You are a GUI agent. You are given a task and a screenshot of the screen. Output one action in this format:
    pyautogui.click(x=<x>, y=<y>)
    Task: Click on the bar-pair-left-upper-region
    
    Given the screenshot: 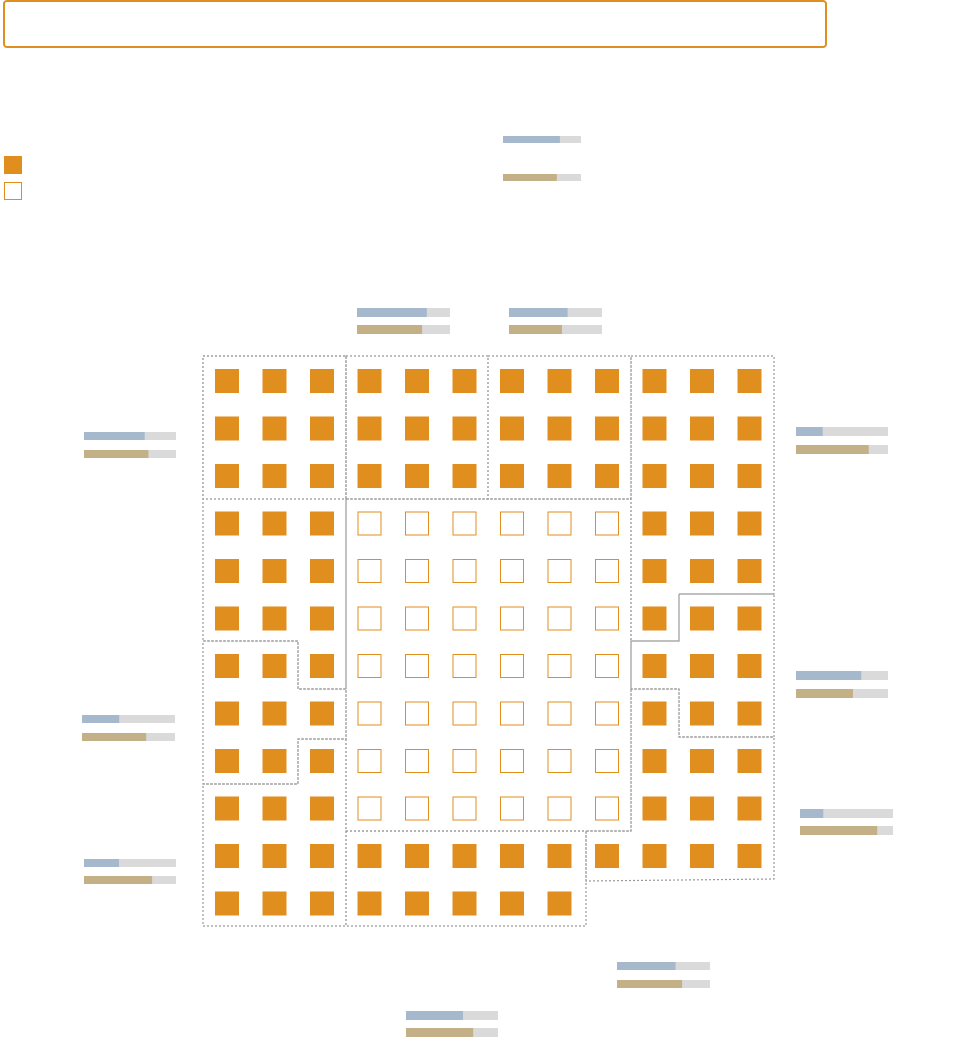 What is the action you would take?
    pyautogui.click(x=130, y=445)
    